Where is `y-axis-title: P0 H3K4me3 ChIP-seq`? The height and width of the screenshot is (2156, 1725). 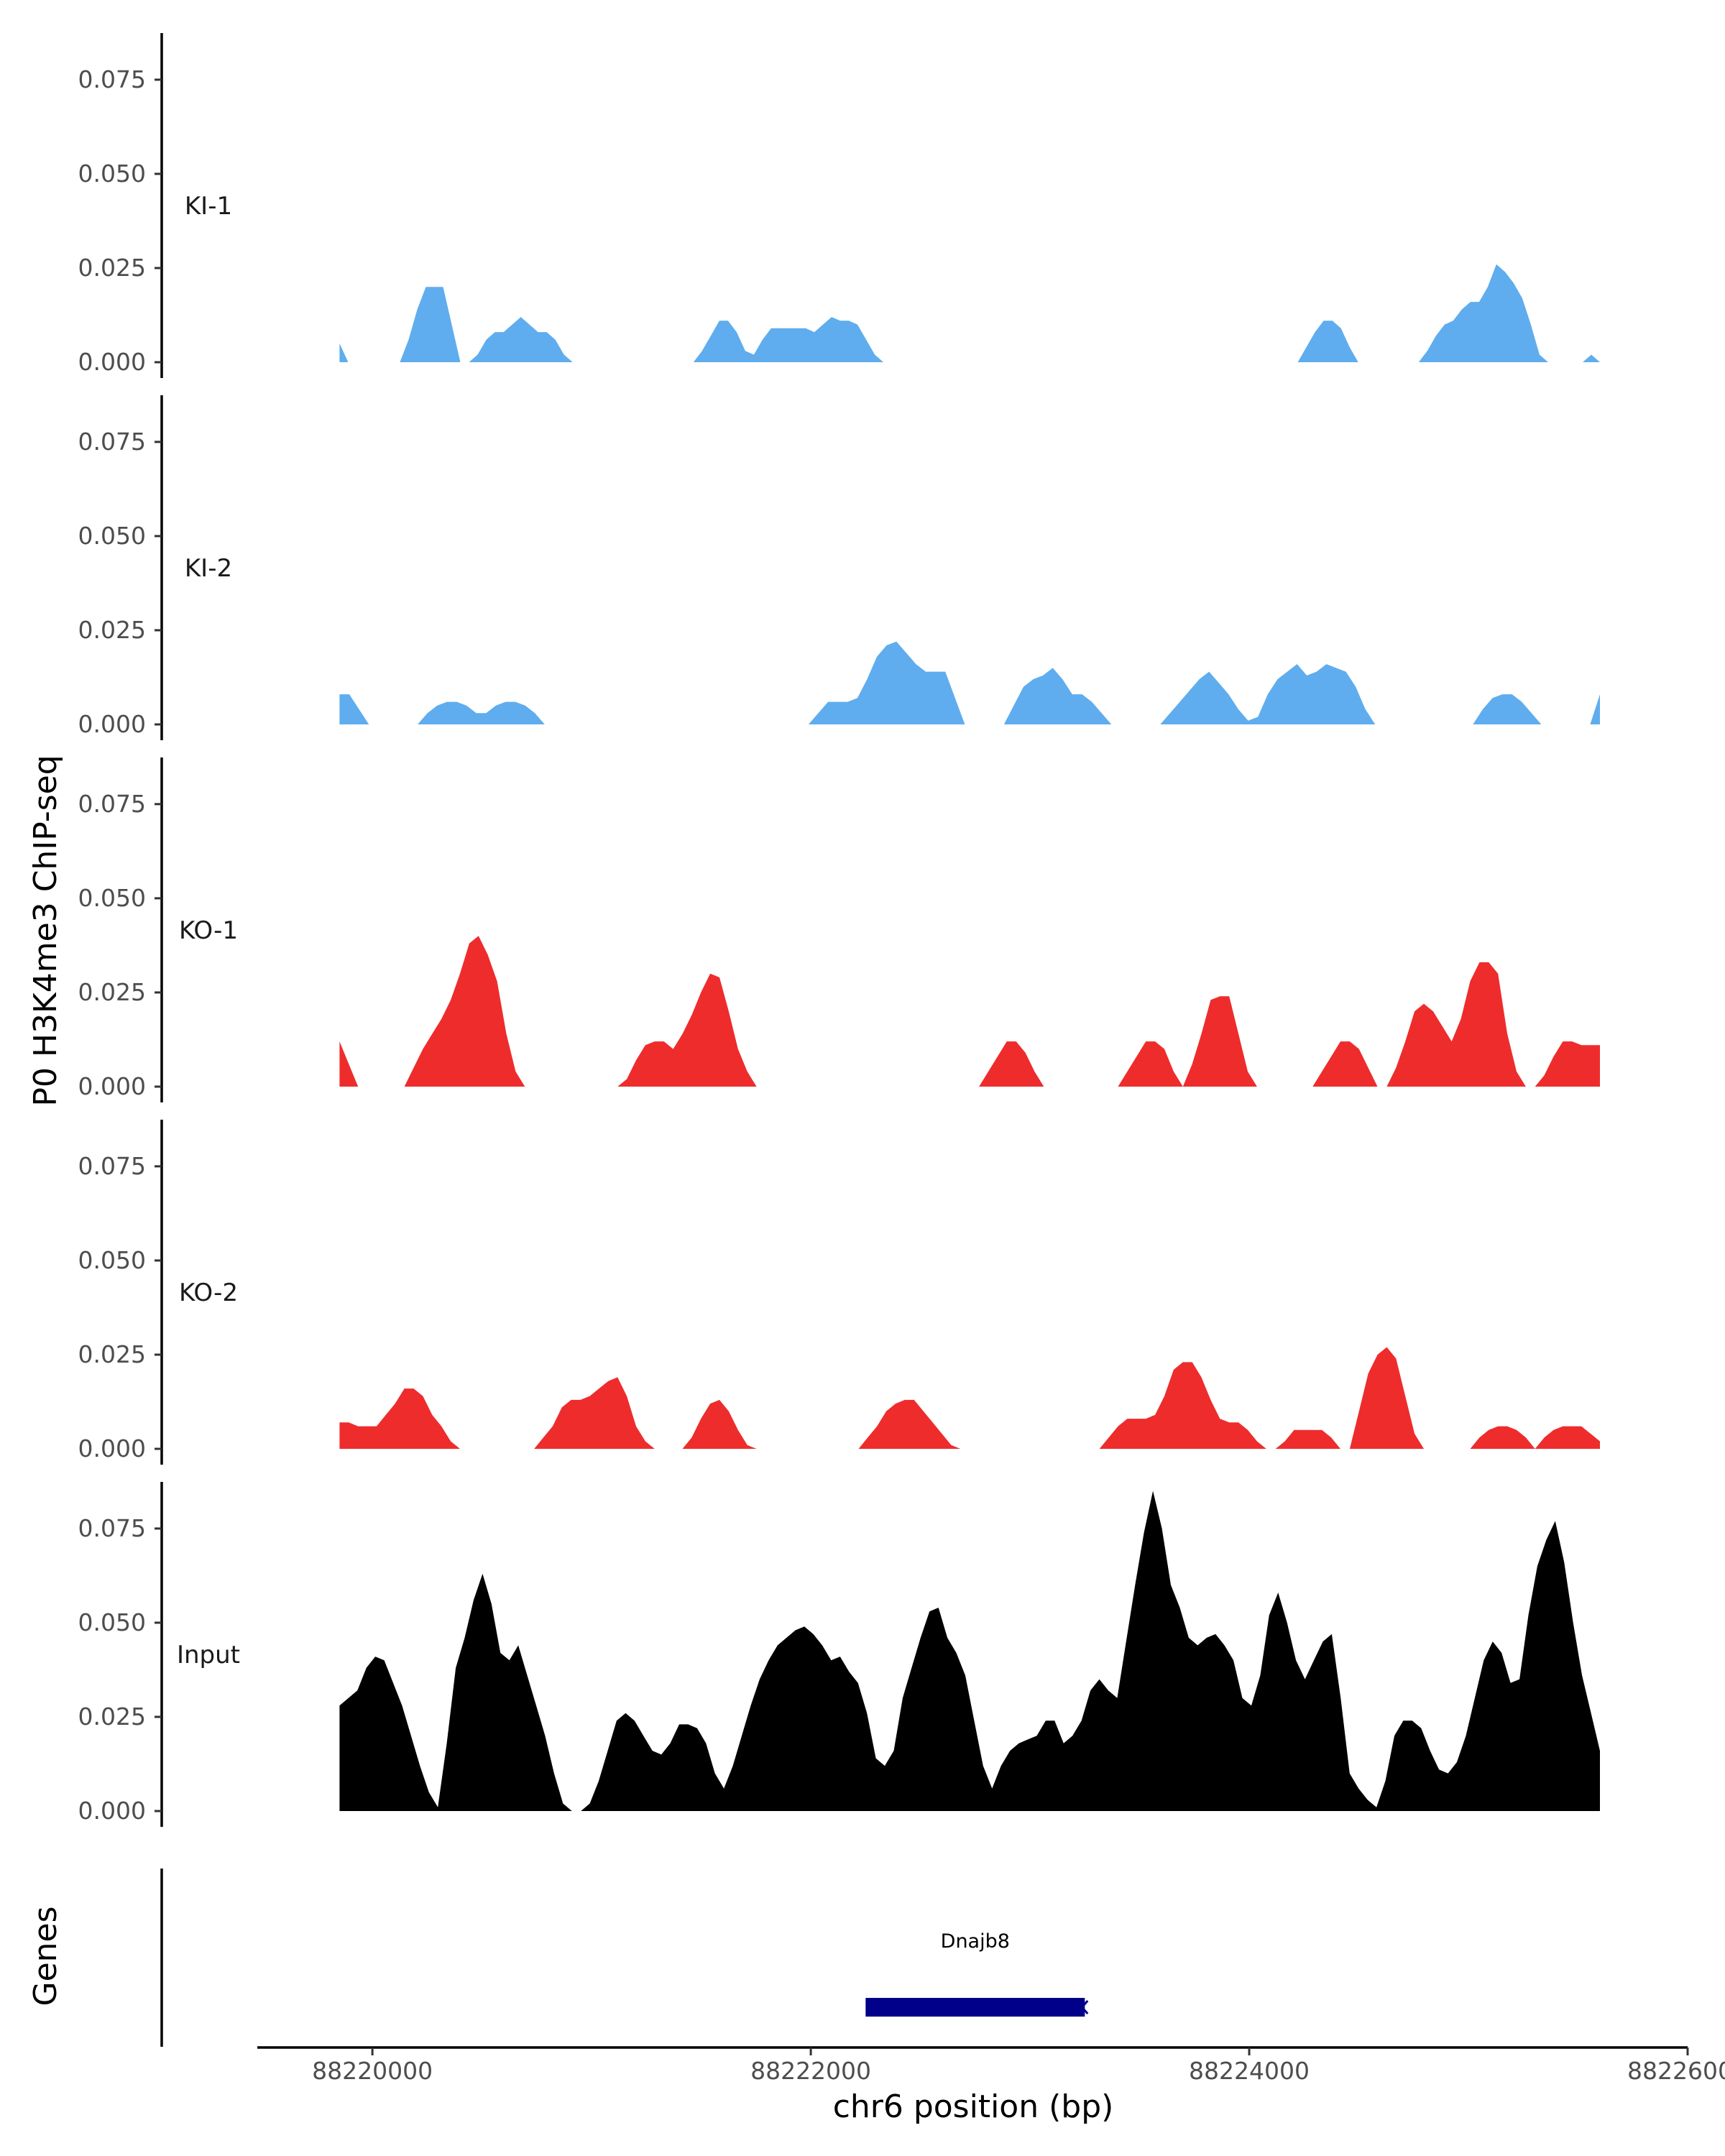 y-axis-title: P0 H3K4me3 ChIP-seq is located at coordinates (45, 931).